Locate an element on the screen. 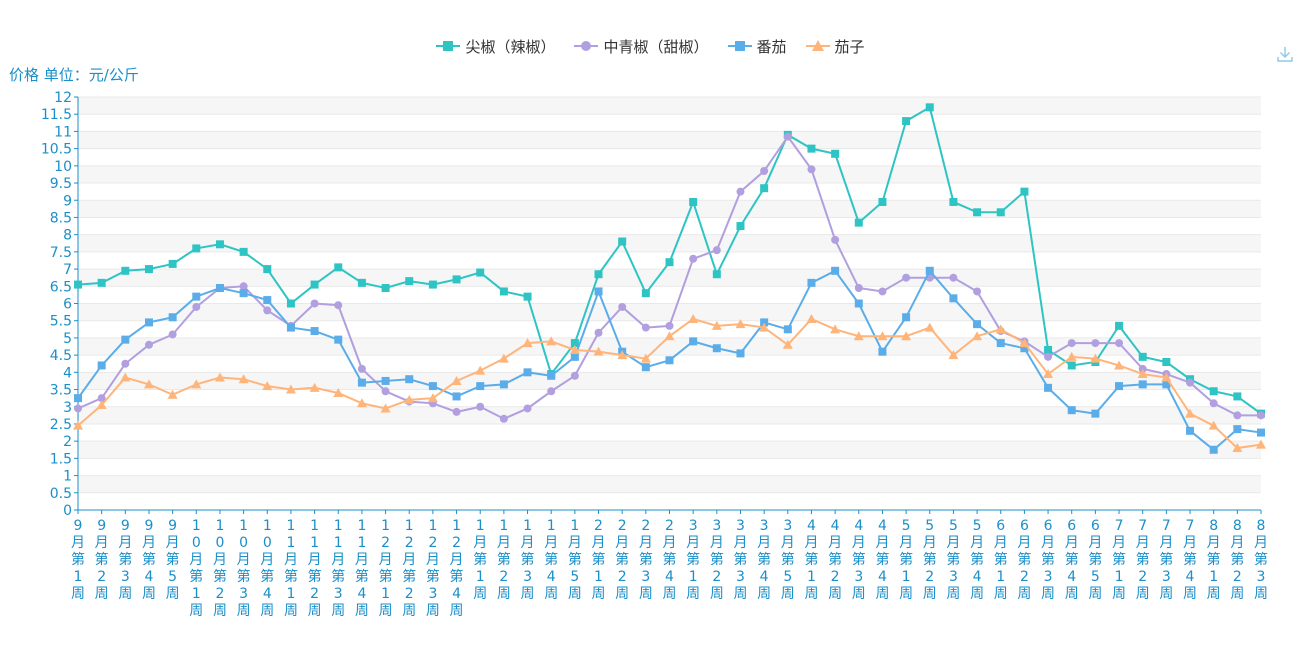 The image size is (1300, 650). x-tick-label: 1 2 月第 1 周 is located at coordinates (386, 568).